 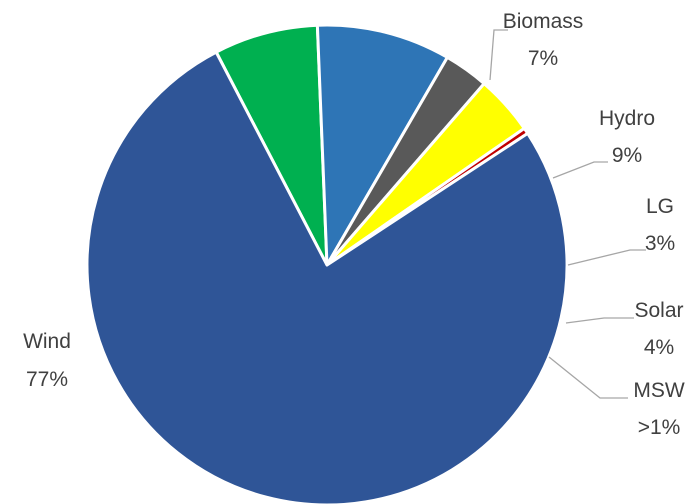 I want to click on slice-value-biomass: 7%, so click(x=543, y=58).